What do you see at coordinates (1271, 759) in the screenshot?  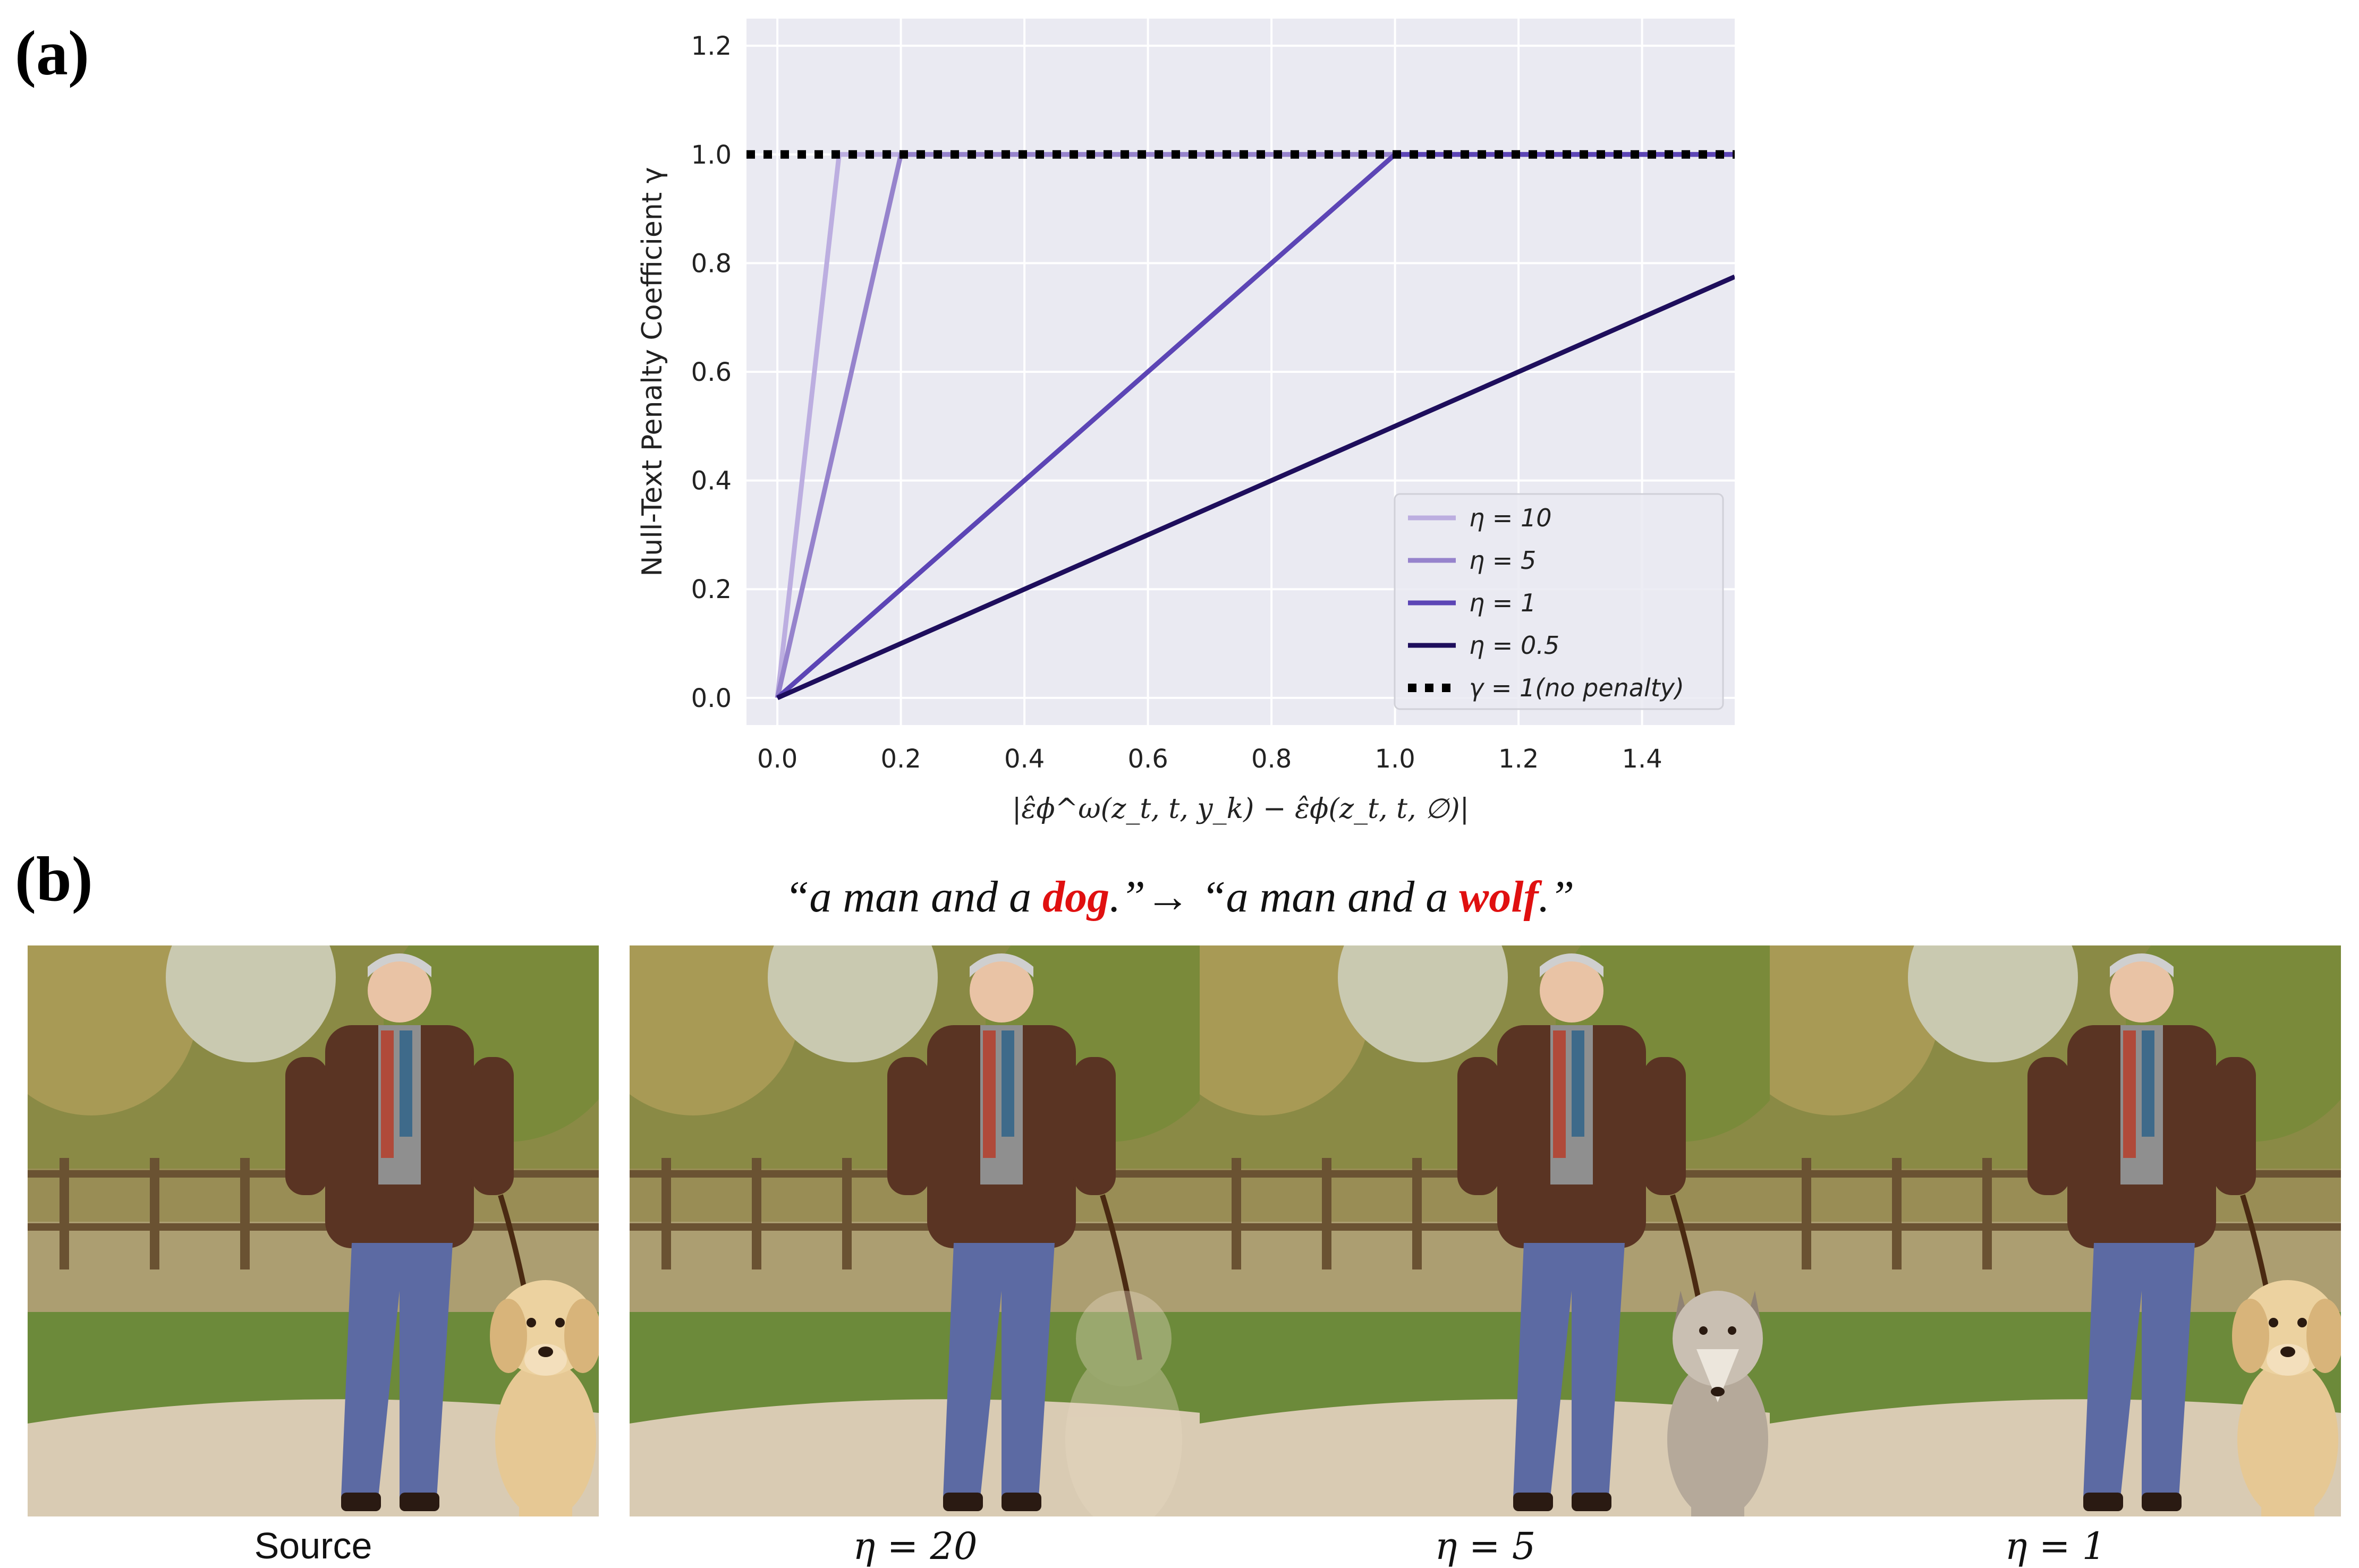 I see `x-tick-label: 0.8` at bounding box center [1271, 759].